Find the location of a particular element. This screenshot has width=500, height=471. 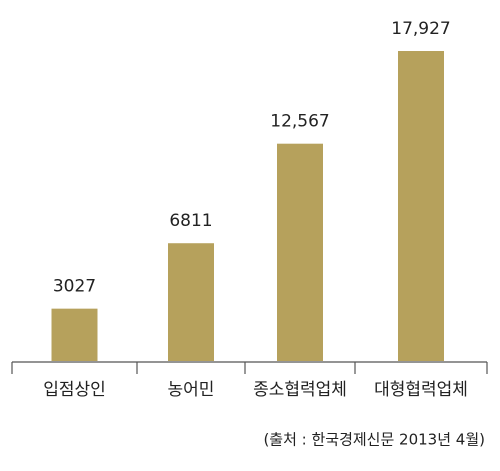

value-label: 3027 is located at coordinates (74, 287).